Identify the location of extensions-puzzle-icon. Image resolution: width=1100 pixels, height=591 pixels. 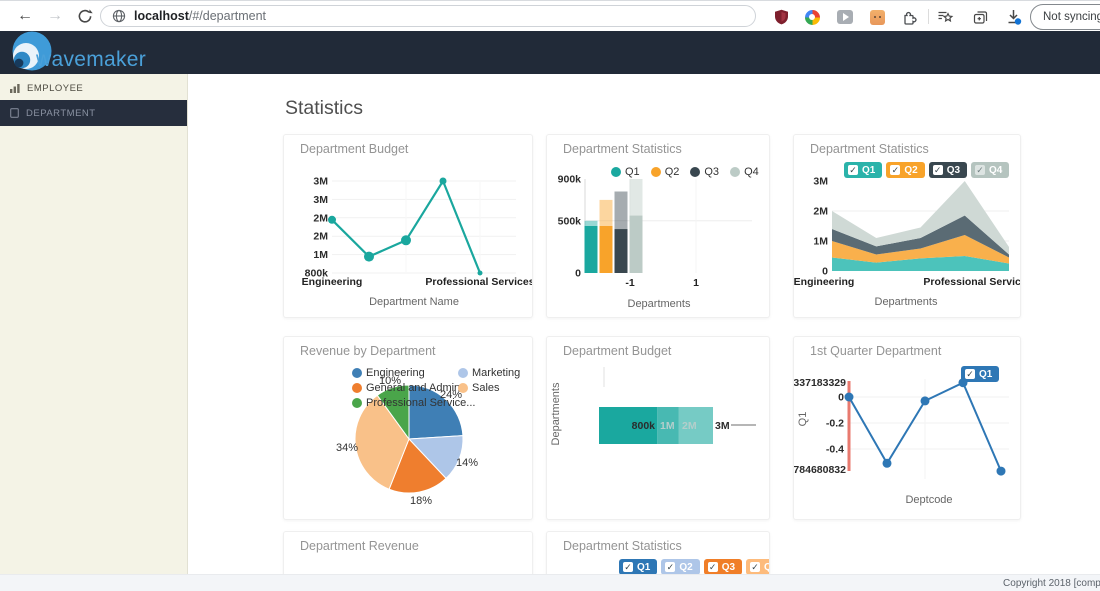
(908, 17).